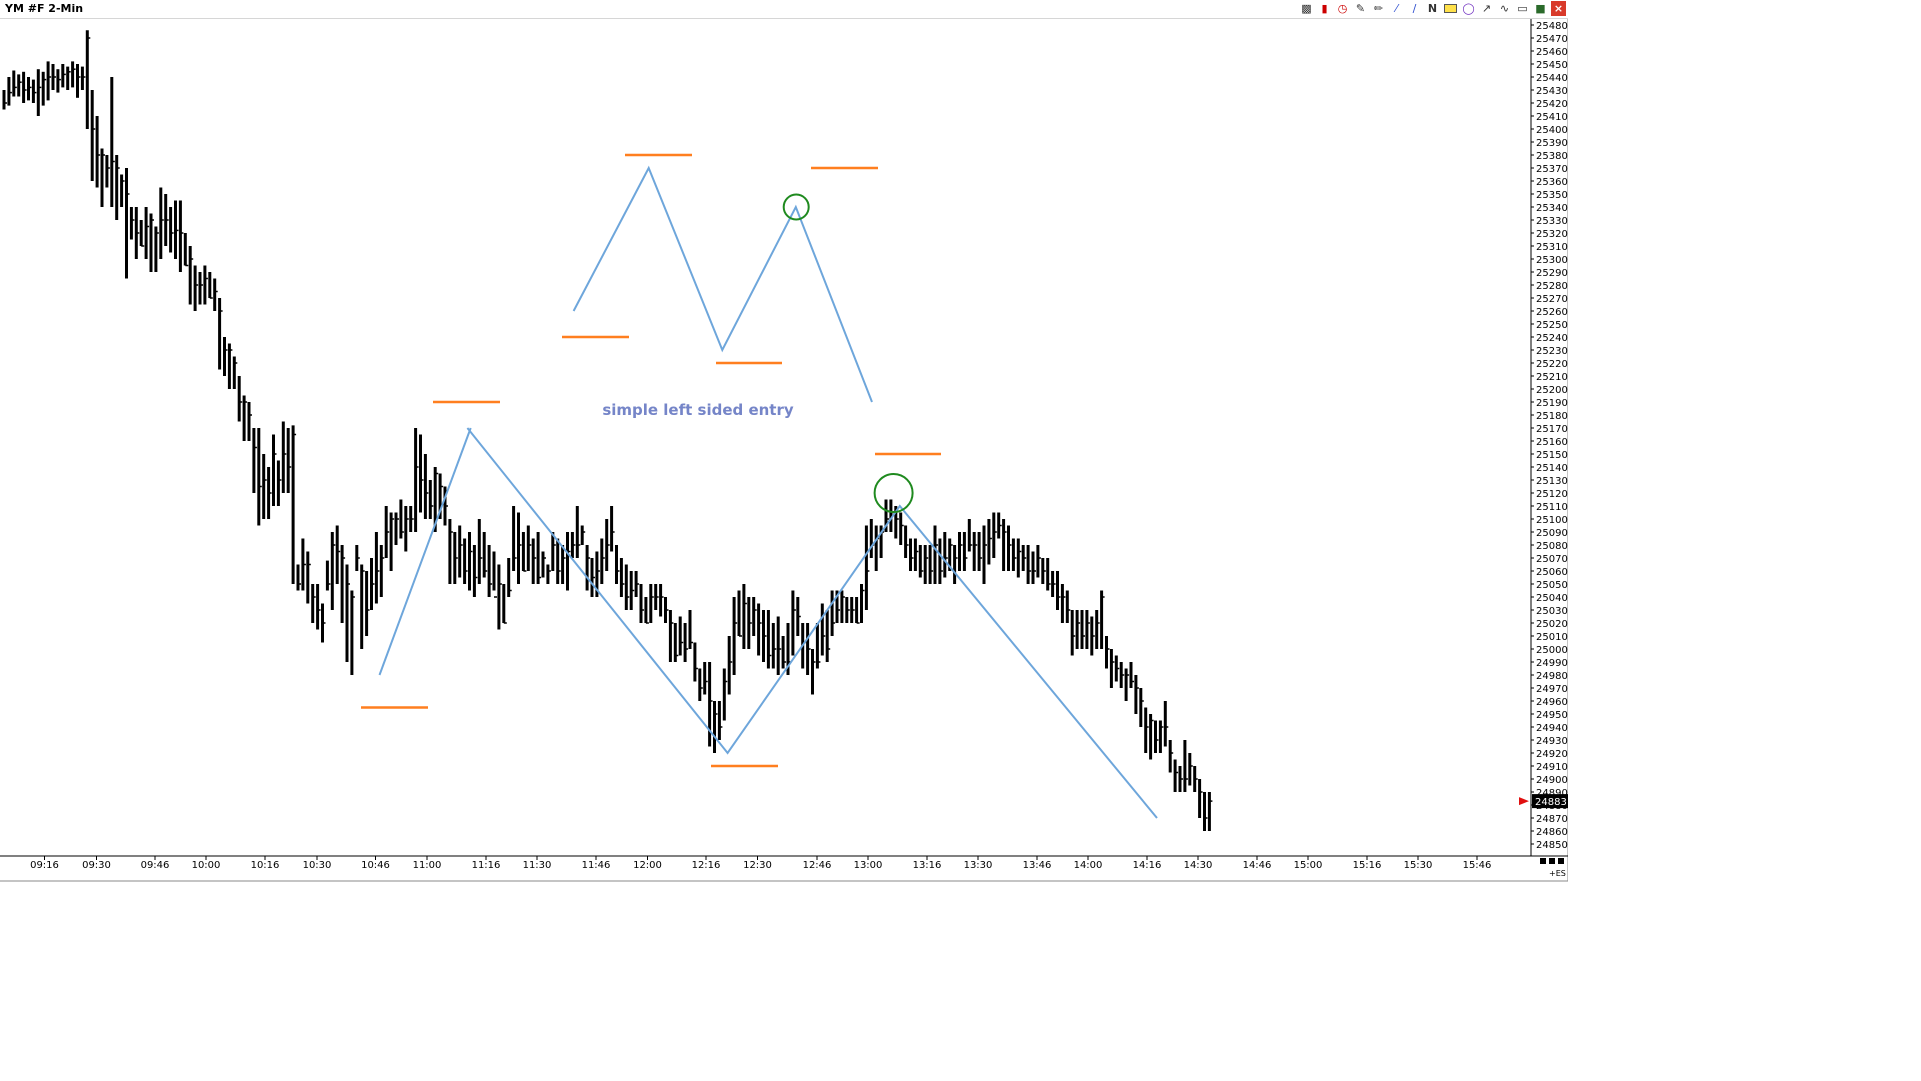 This screenshot has width=1921, height=1081. I want to click on price-tick-label: 25230, so click(1552, 351).